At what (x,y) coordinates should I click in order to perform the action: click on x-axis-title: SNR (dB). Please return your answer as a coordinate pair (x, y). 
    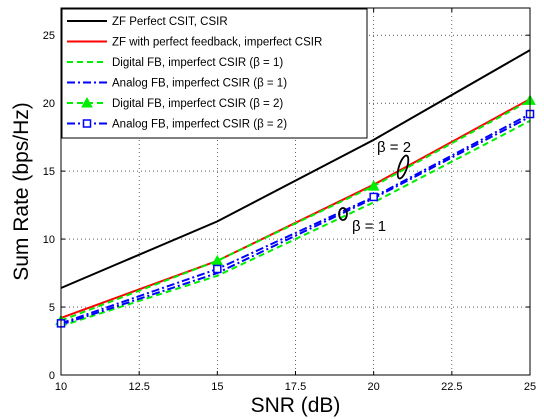
    Looking at the image, I should click on (296, 405).